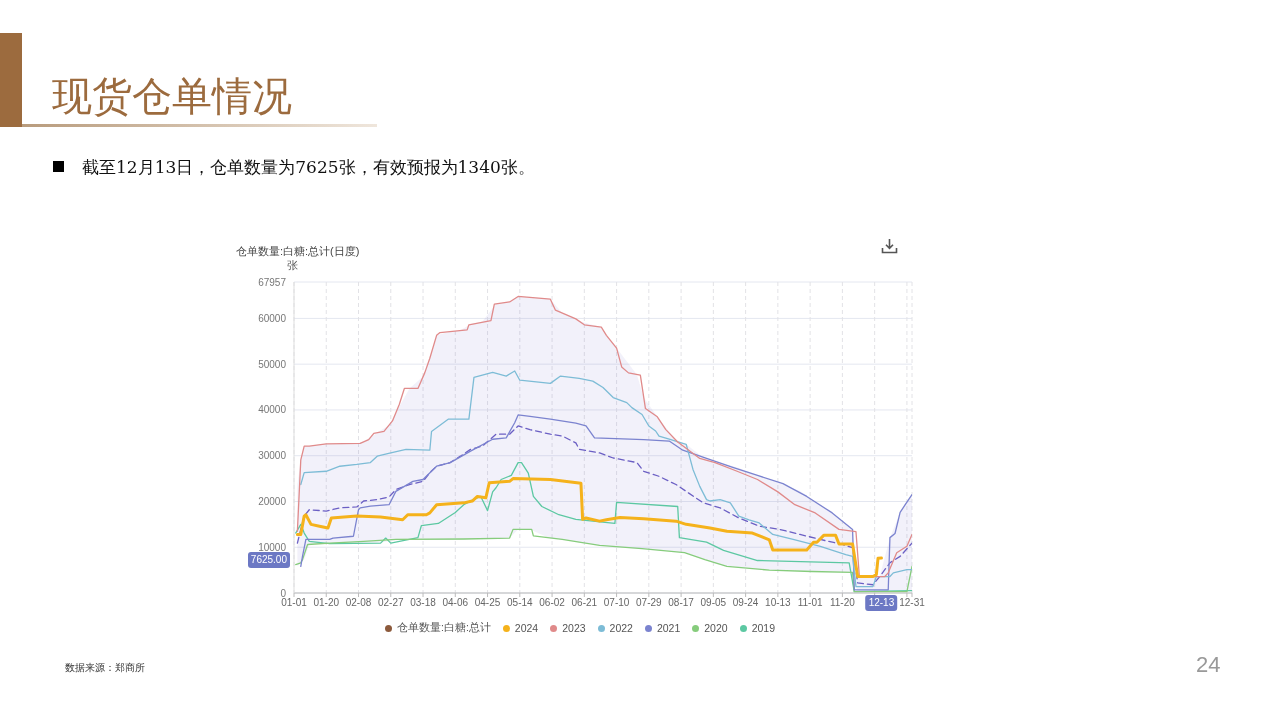 The image size is (1280, 720). I want to click on chart-title: 现货仓单情况, so click(172, 96).